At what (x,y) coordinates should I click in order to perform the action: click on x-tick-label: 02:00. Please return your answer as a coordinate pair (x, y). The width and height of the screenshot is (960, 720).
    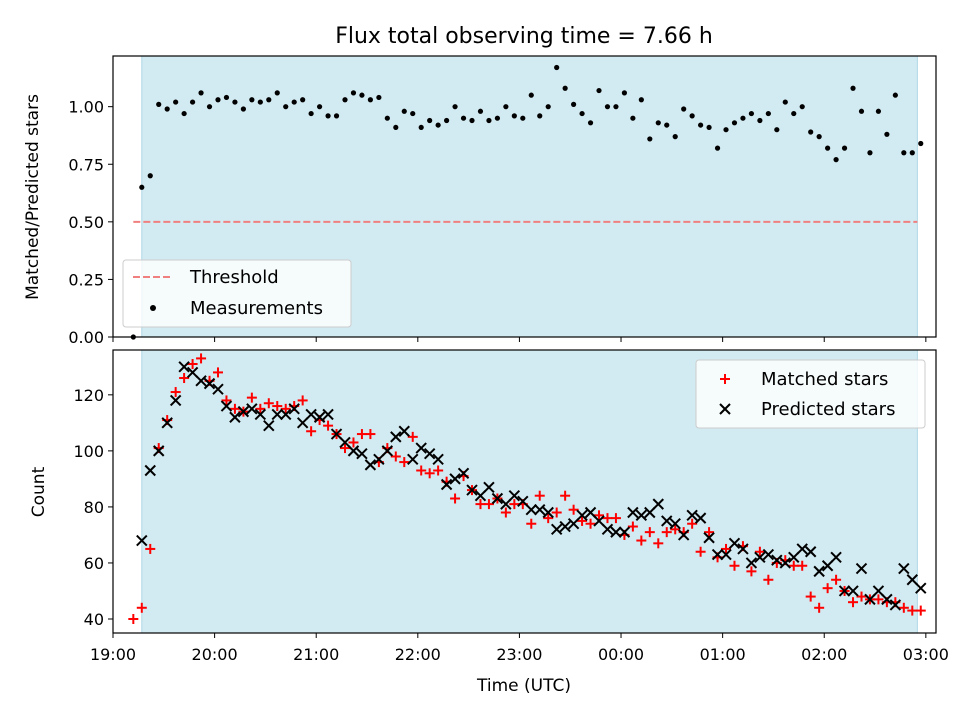
    Looking at the image, I should click on (824, 654).